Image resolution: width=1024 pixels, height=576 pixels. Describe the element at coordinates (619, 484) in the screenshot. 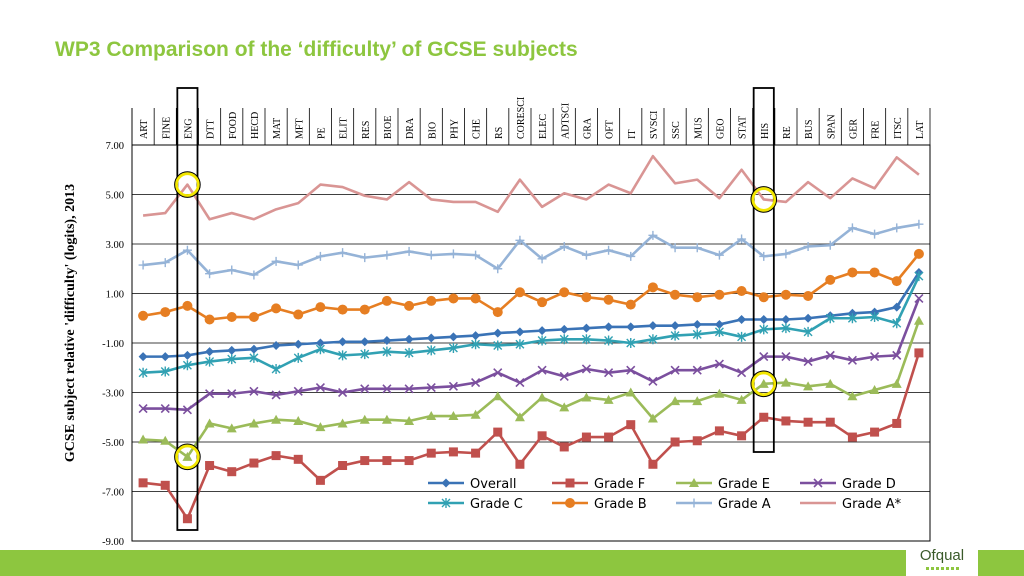

I see `legend-label-grade-f: Grade F` at that location.